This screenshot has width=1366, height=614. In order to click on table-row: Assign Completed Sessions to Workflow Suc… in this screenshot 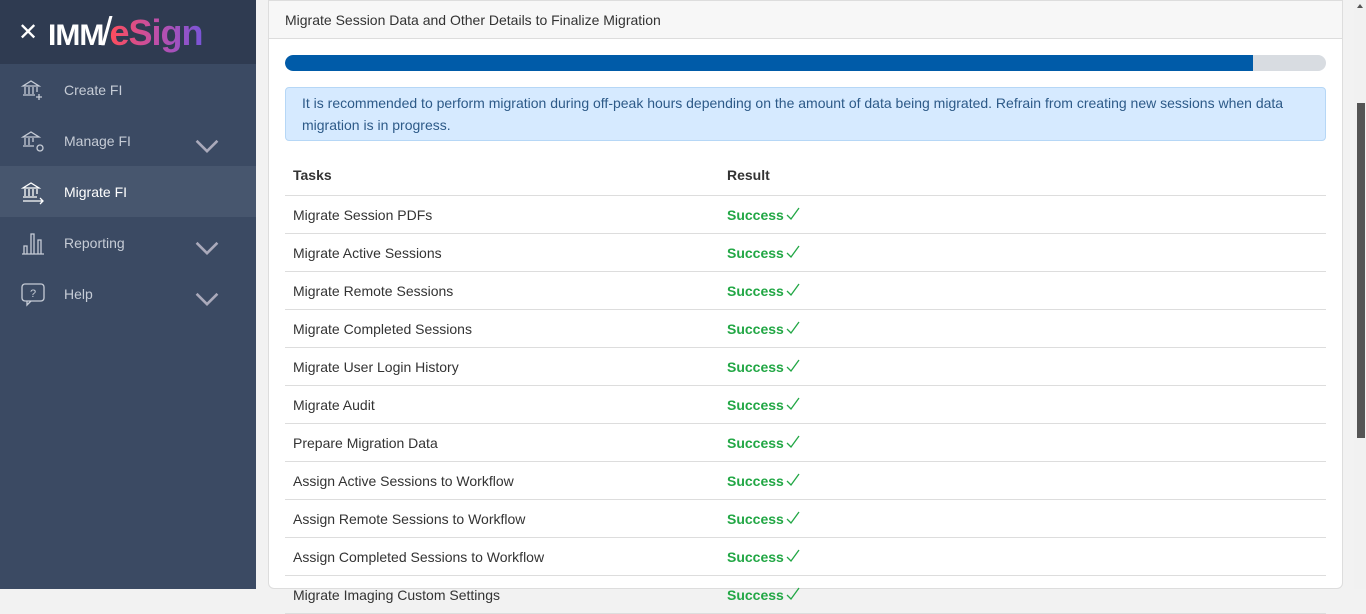, I will do `click(805, 556)`.